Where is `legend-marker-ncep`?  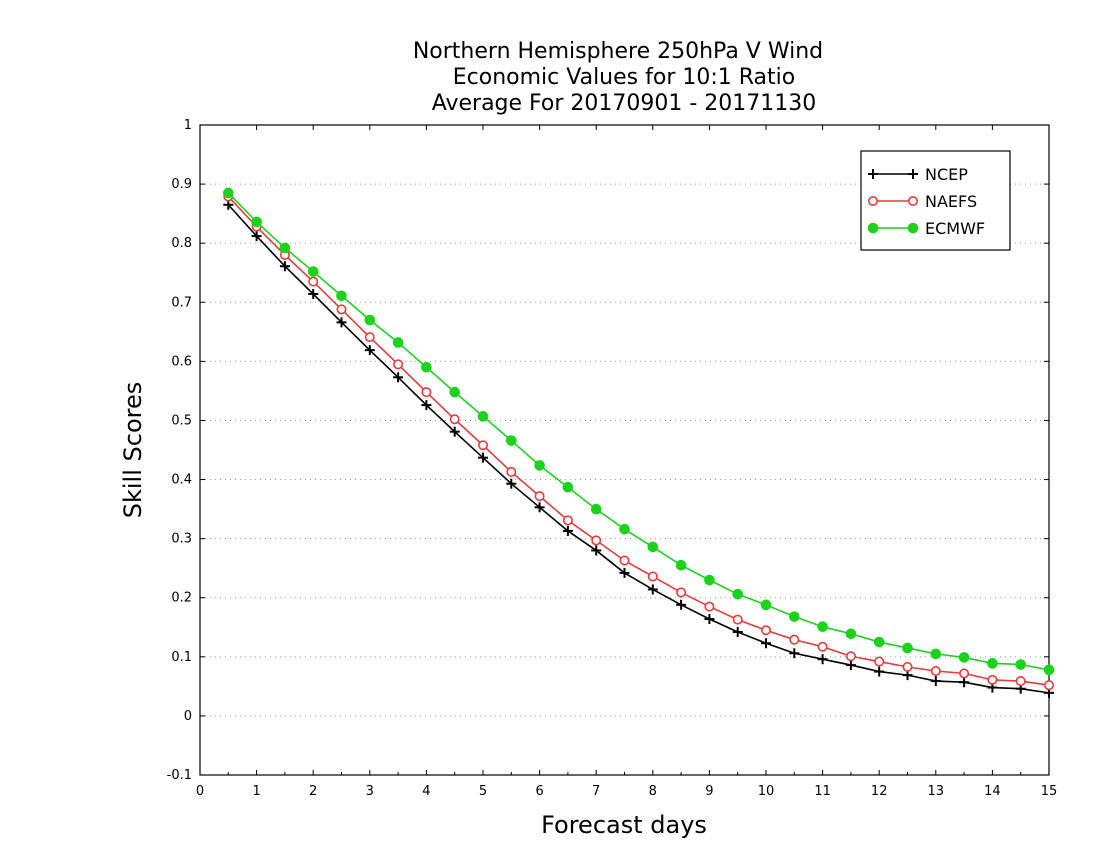 legend-marker-ncep is located at coordinates (873, 174).